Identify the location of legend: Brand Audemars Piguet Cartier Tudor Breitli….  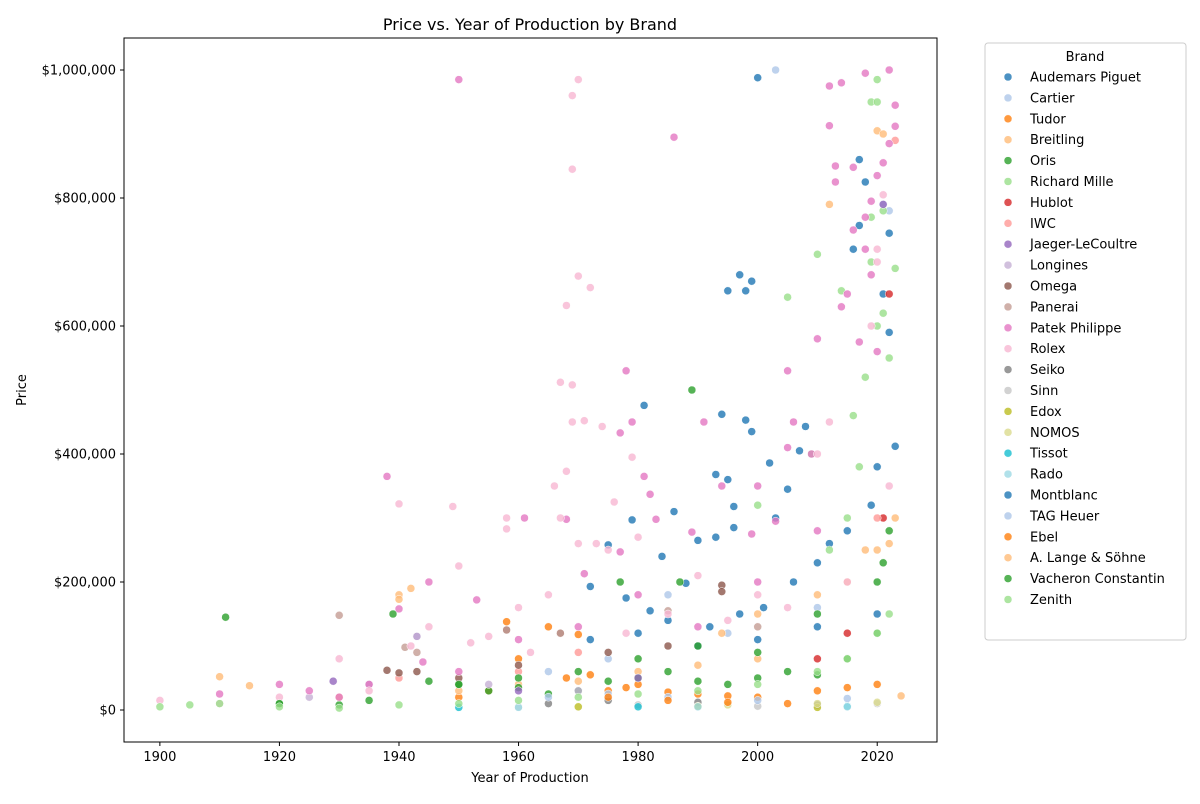
(1085, 341).